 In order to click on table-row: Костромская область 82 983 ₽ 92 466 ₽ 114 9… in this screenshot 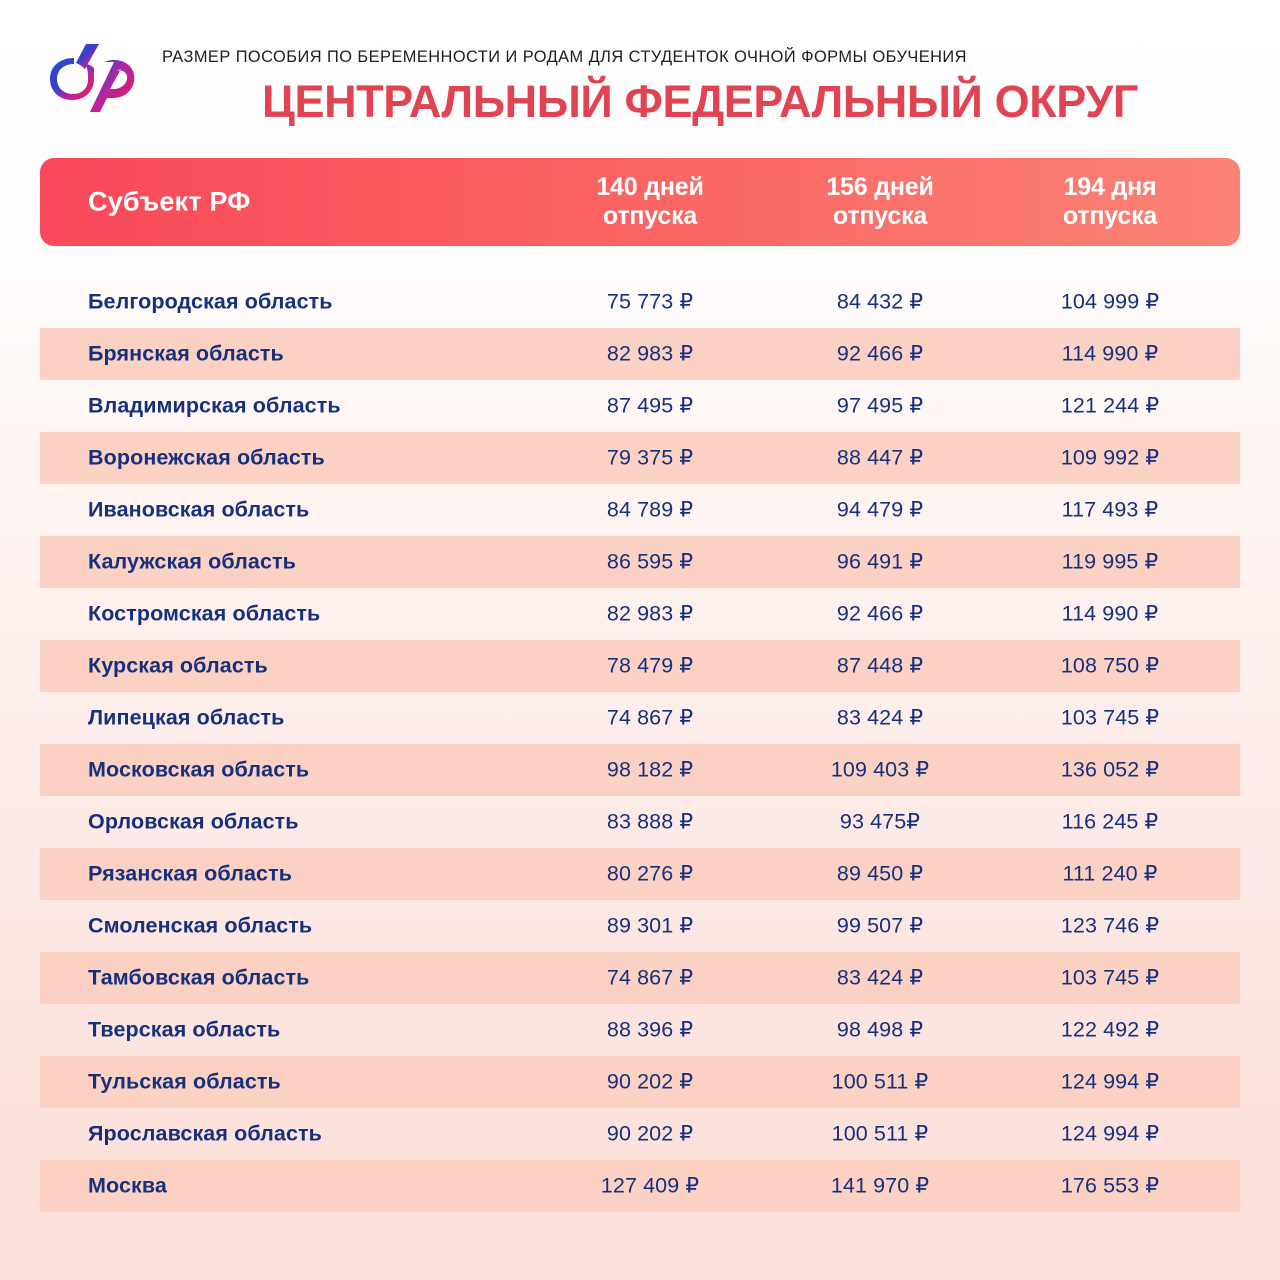, I will do `click(640, 614)`.